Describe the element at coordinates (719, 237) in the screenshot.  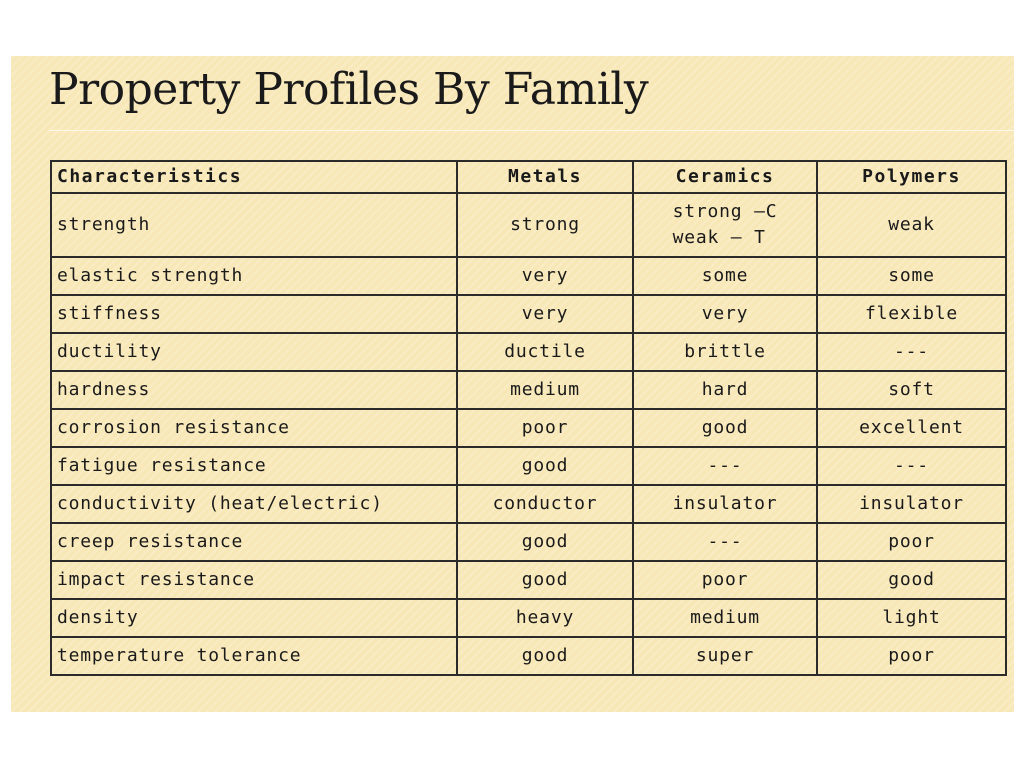
I see `ceramics-line: weak – T` at that location.